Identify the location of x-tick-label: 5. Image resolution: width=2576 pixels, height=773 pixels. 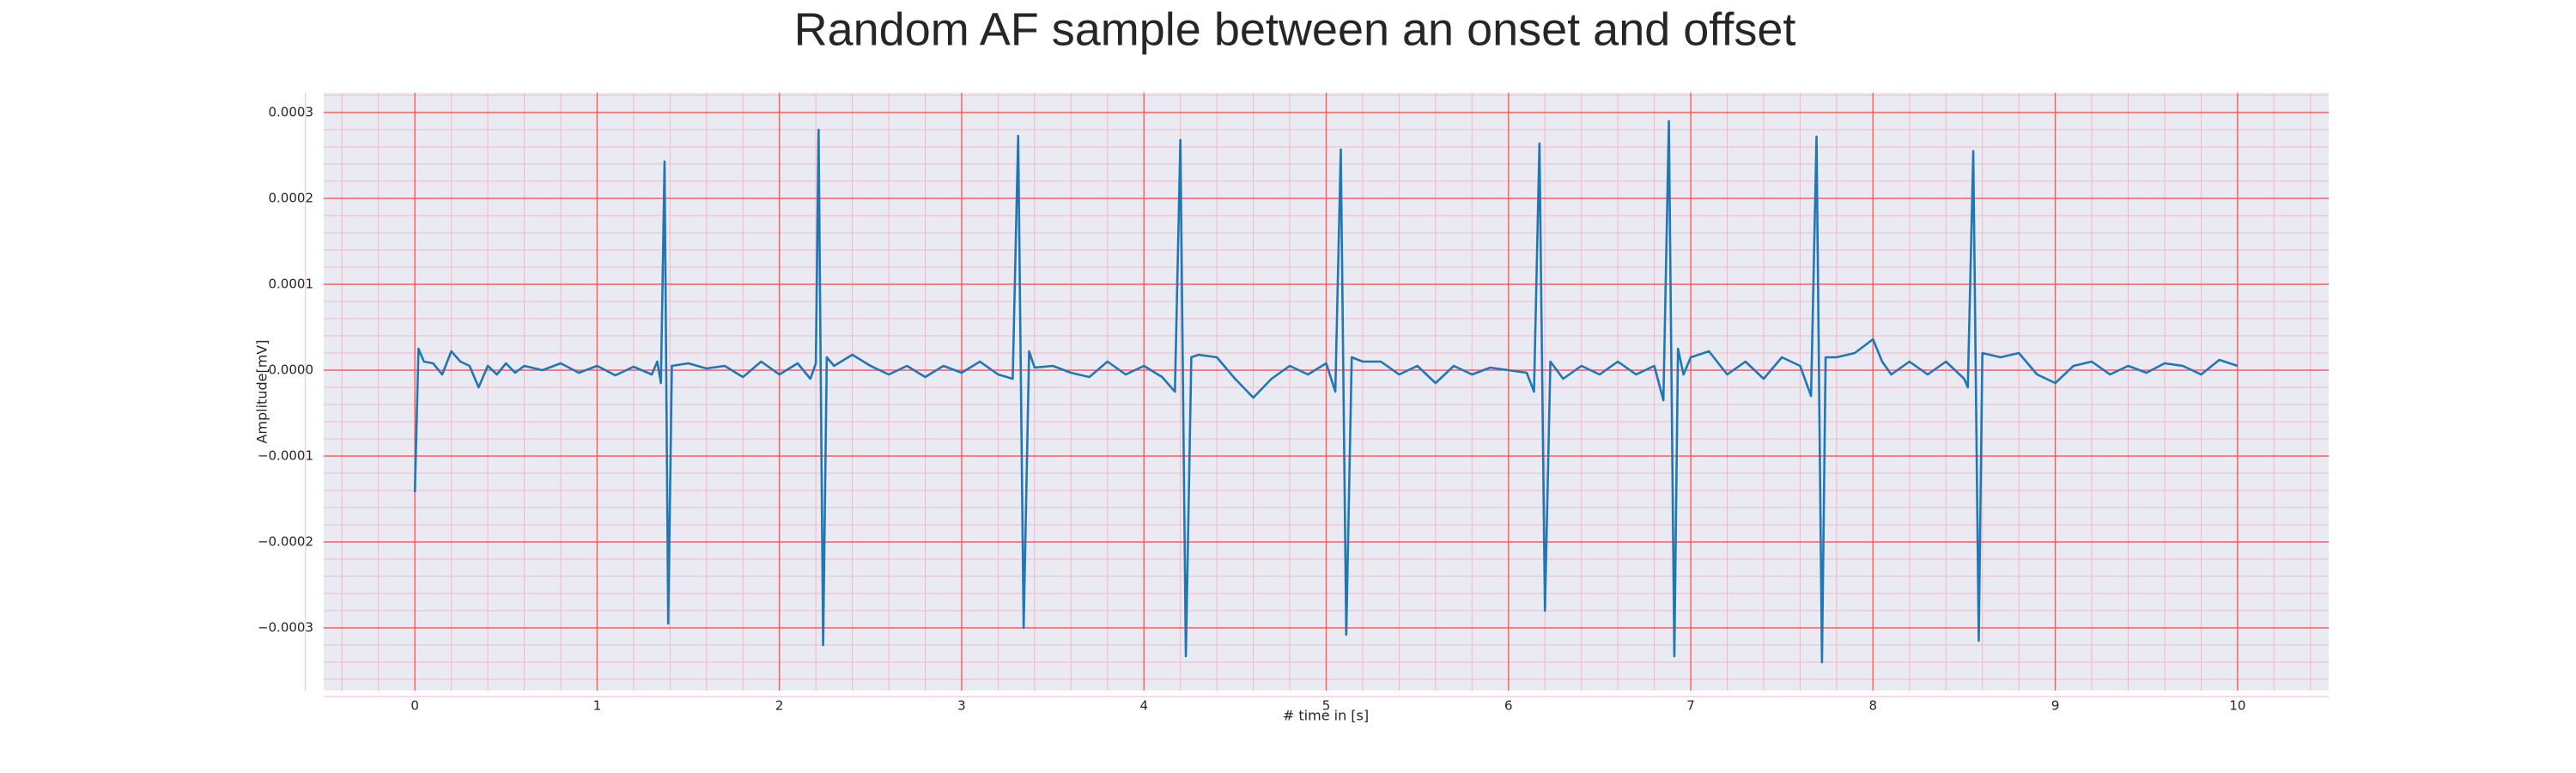
(1327, 706).